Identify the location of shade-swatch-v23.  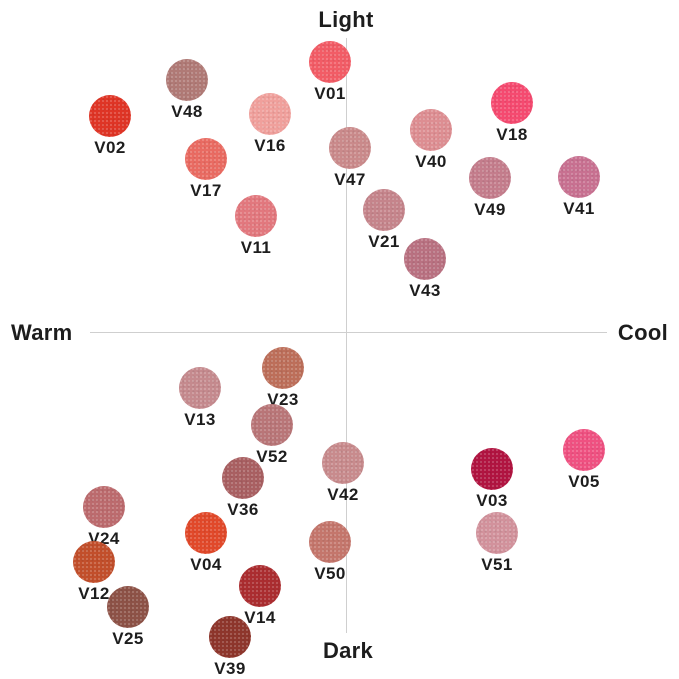
(283, 368).